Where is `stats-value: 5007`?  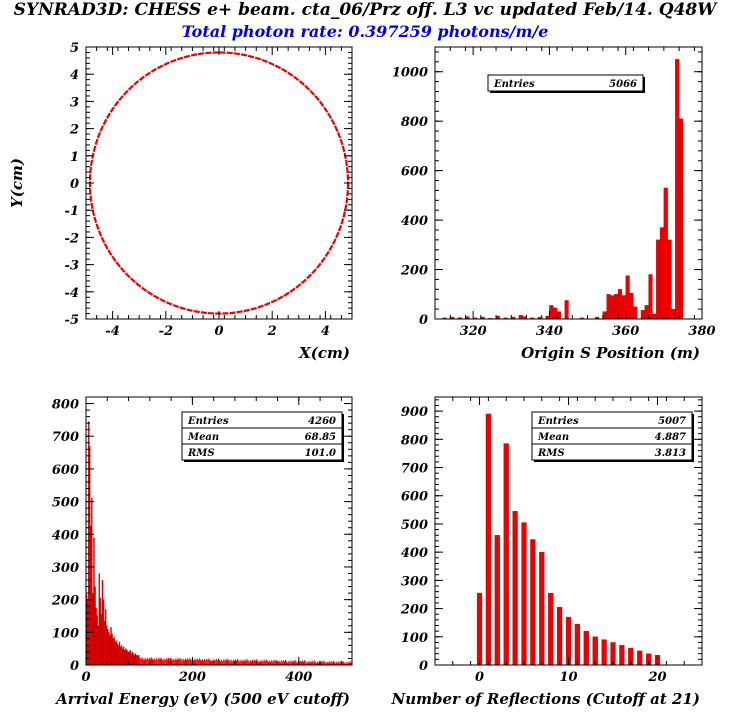
stats-value: 5007 is located at coordinates (672, 421).